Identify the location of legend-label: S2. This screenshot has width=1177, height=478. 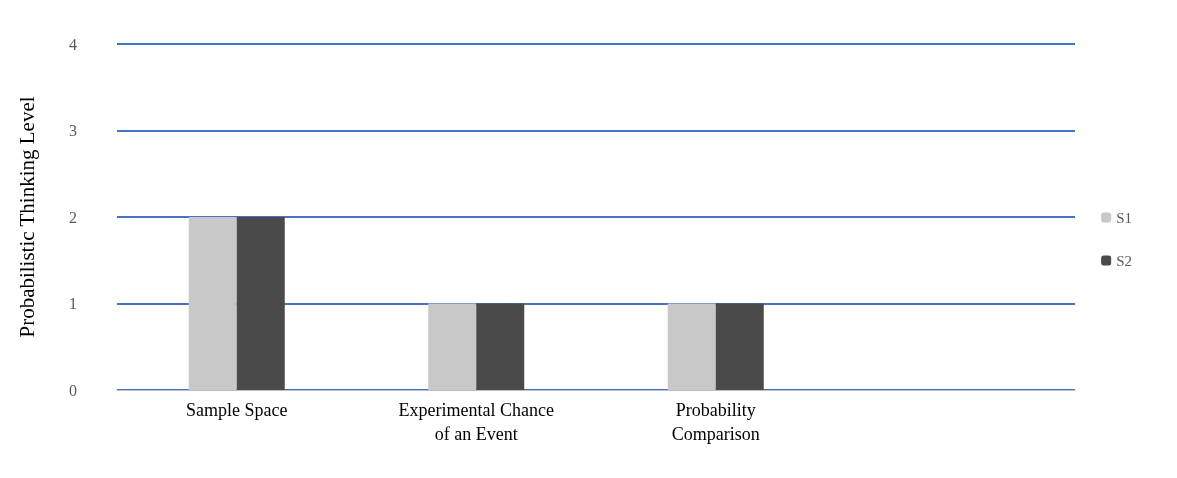
(1124, 260).